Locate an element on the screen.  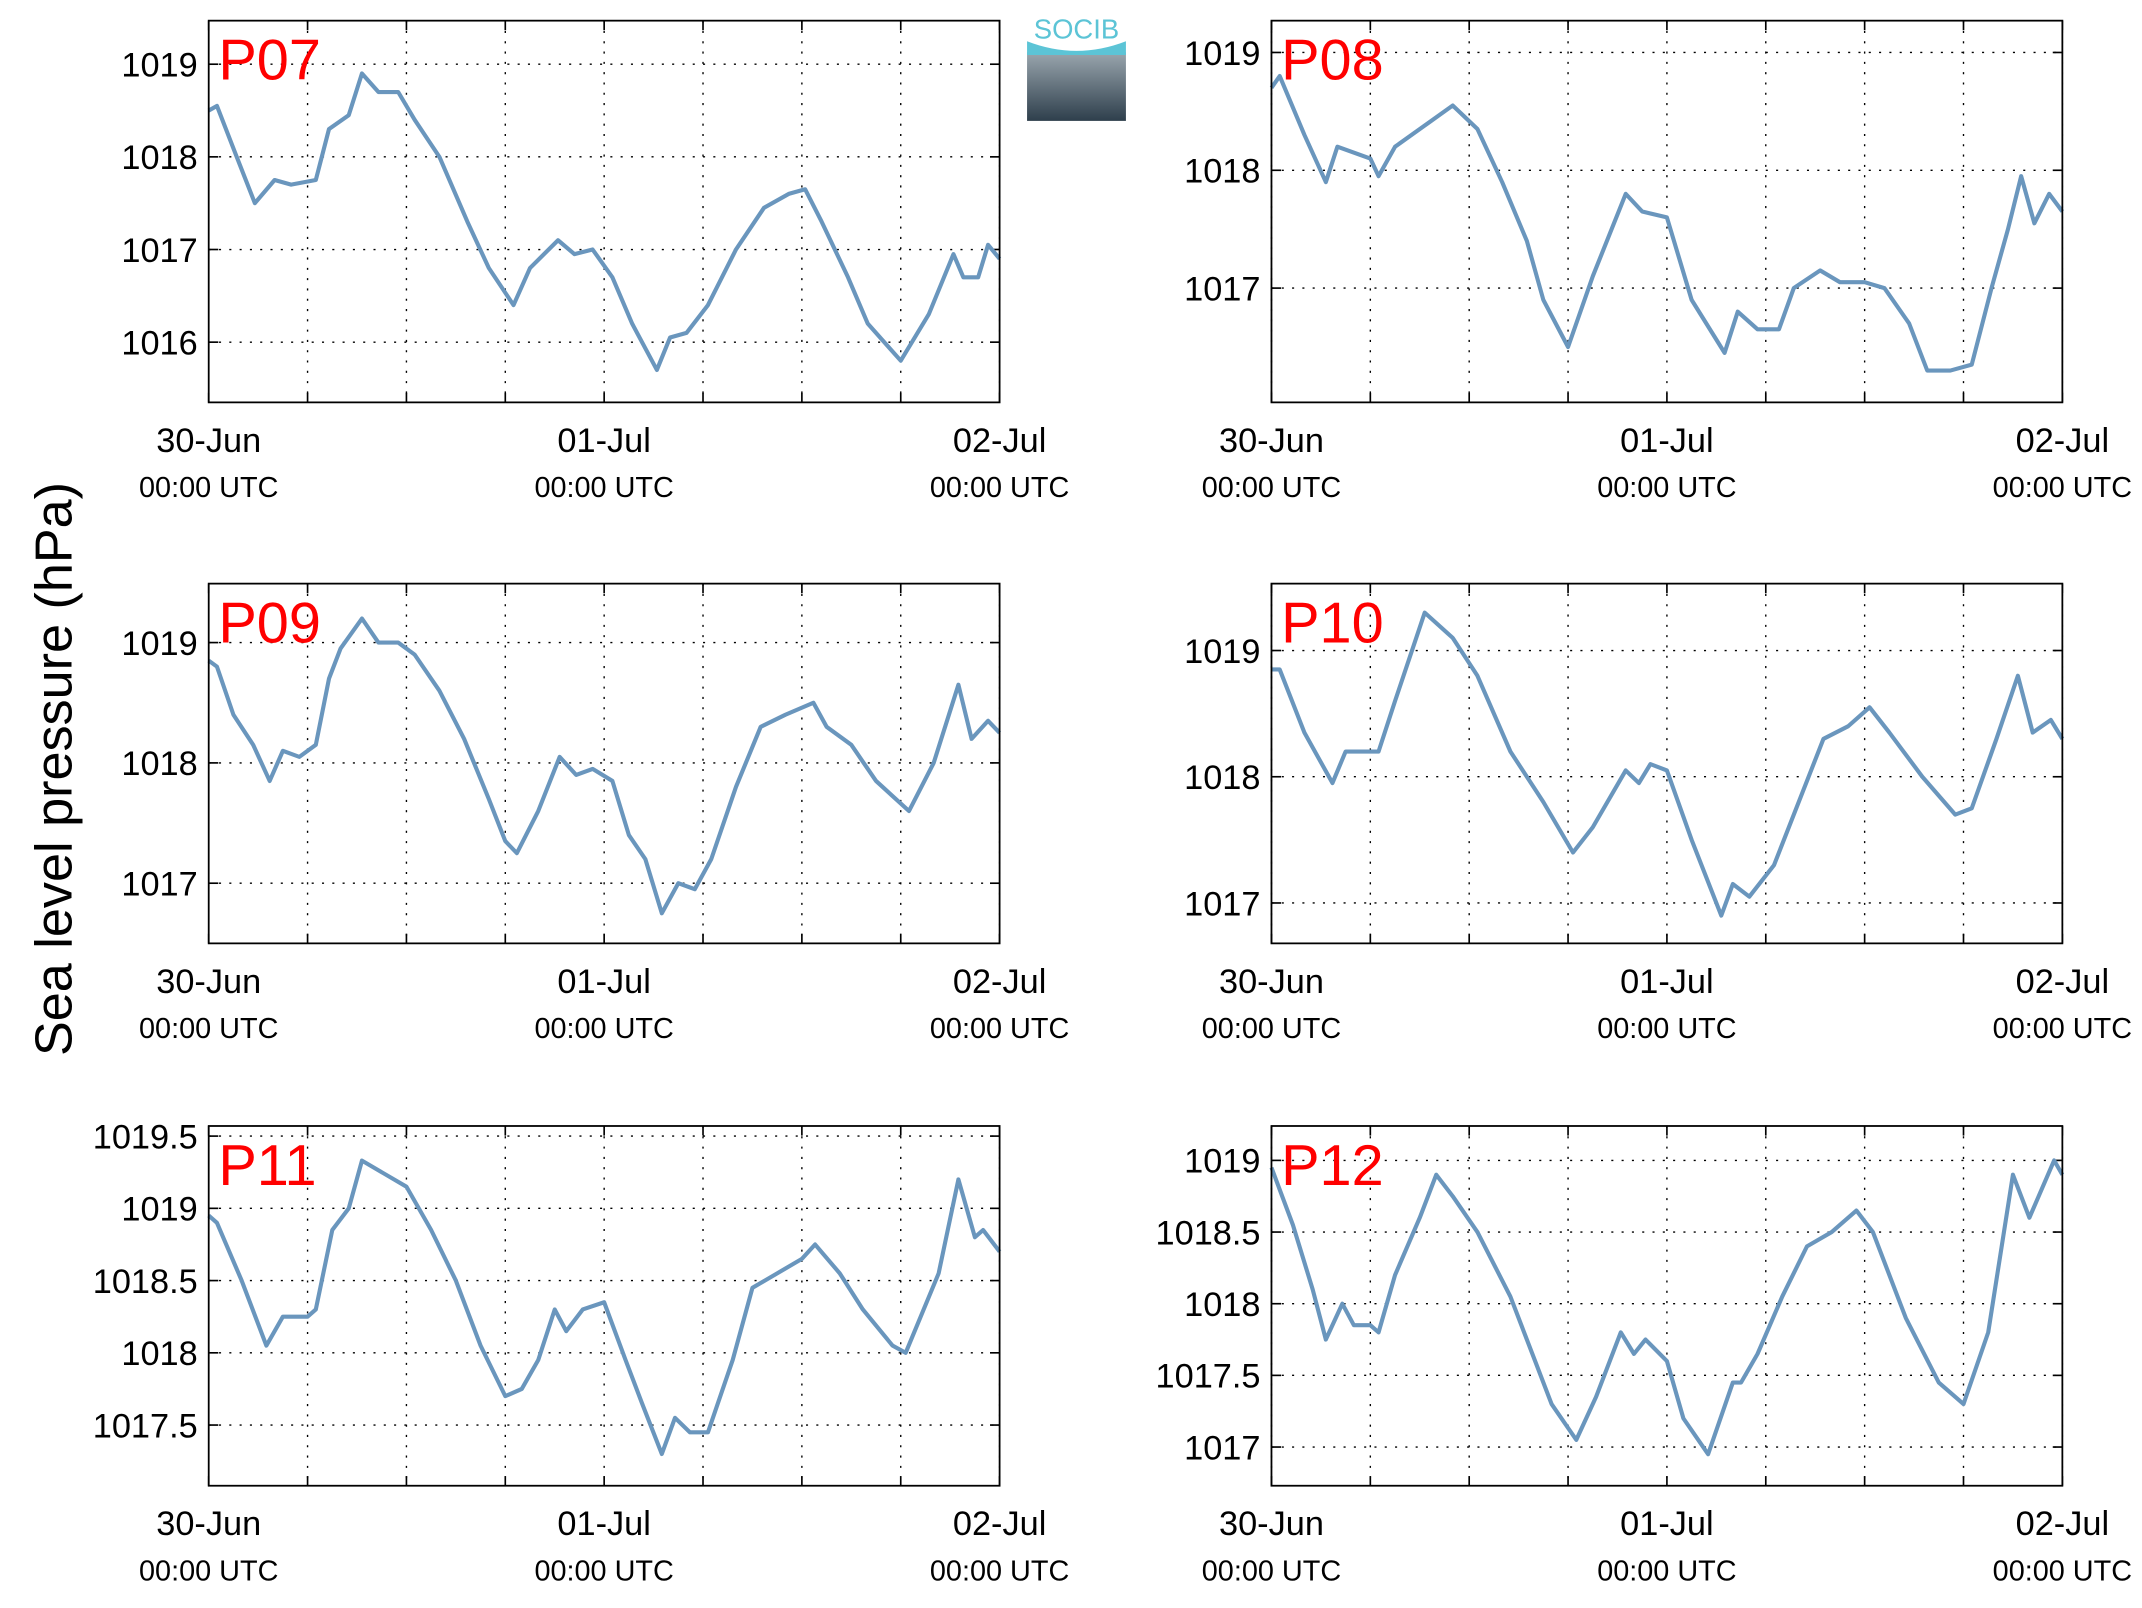
y-axis-label: Sea level pressure (hPa) is located at coordinates (54, 769).